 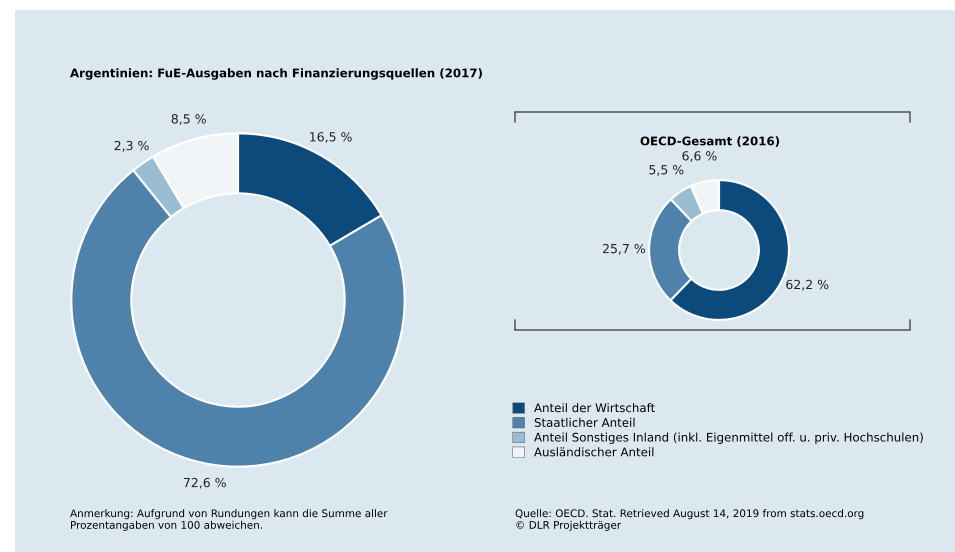 What do you see at coordinates (666, 170) in the screenshot?
I see `data-label: 5,5 %` at bounding box center [666, 170].